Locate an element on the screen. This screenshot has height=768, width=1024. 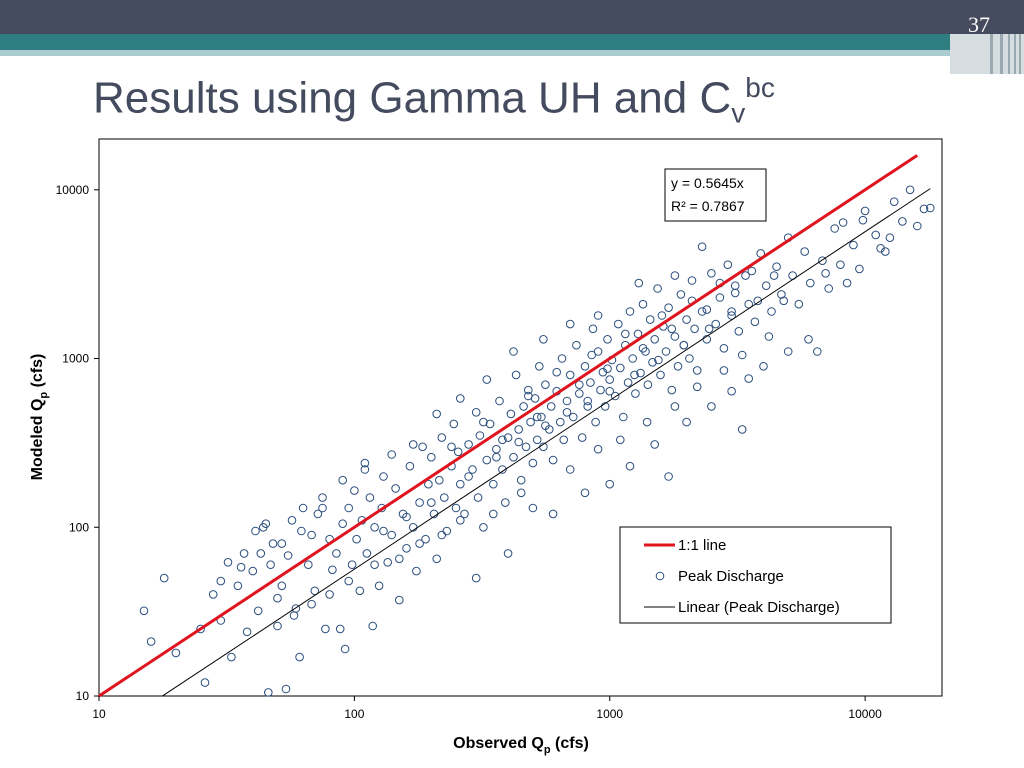
header-bar is located at coordinates (512, 17).